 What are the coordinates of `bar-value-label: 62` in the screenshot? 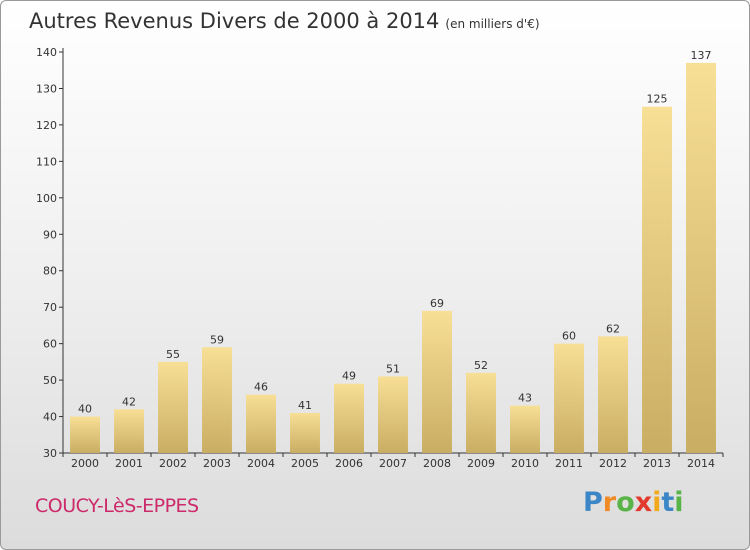 It's located at (613, 328).